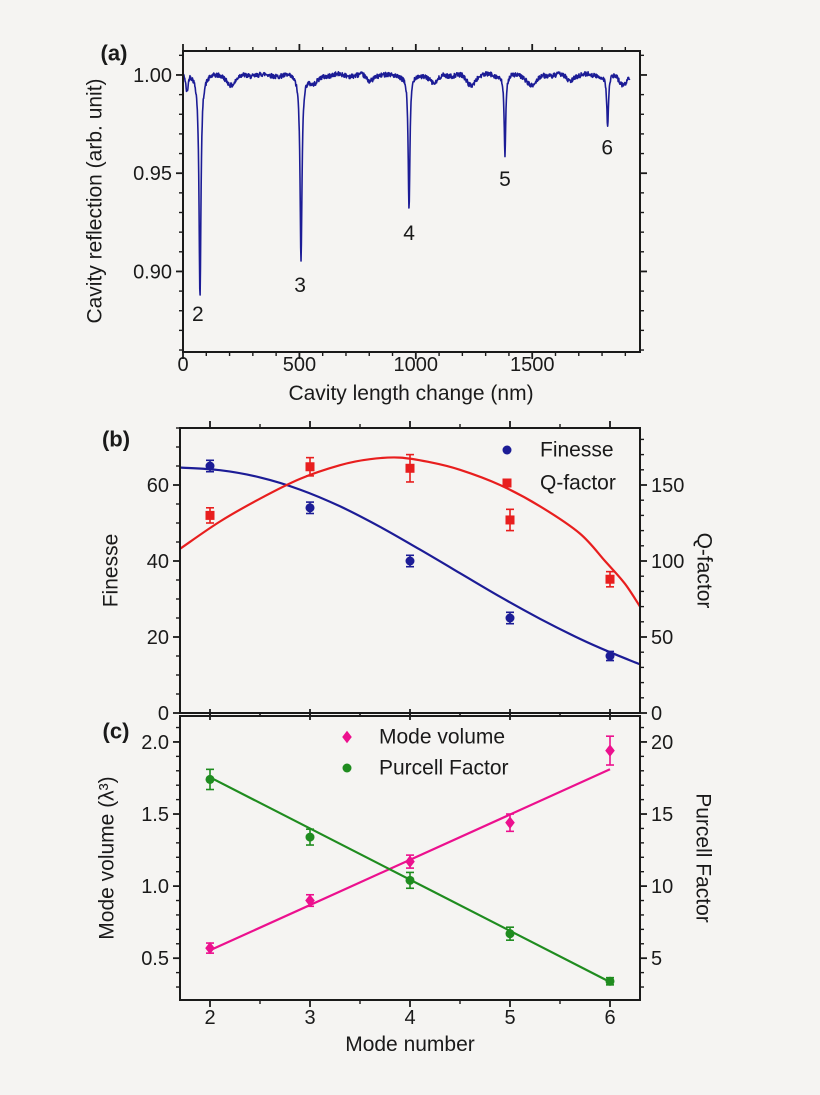 The height and width of the screenshot is (1095, 820). I want to click on c-left-axis-label: Mode volume (λ³), so click(107, 857).